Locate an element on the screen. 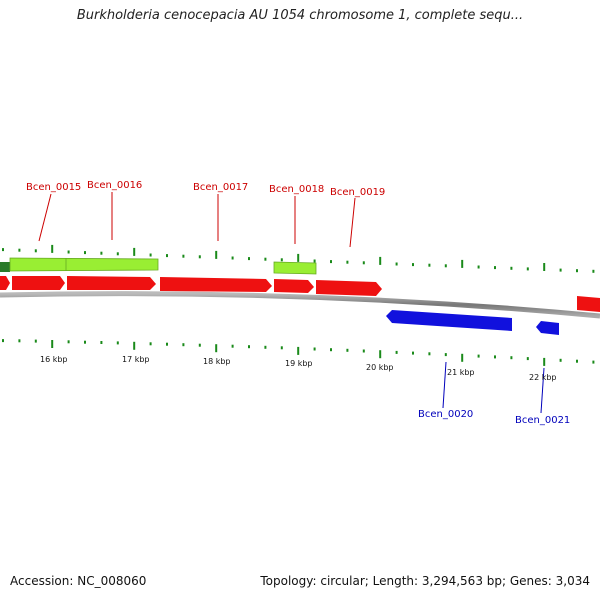 The image size is (600, 600). accession-label: Accession: NC_008060 is located at coordinates (78, 581).